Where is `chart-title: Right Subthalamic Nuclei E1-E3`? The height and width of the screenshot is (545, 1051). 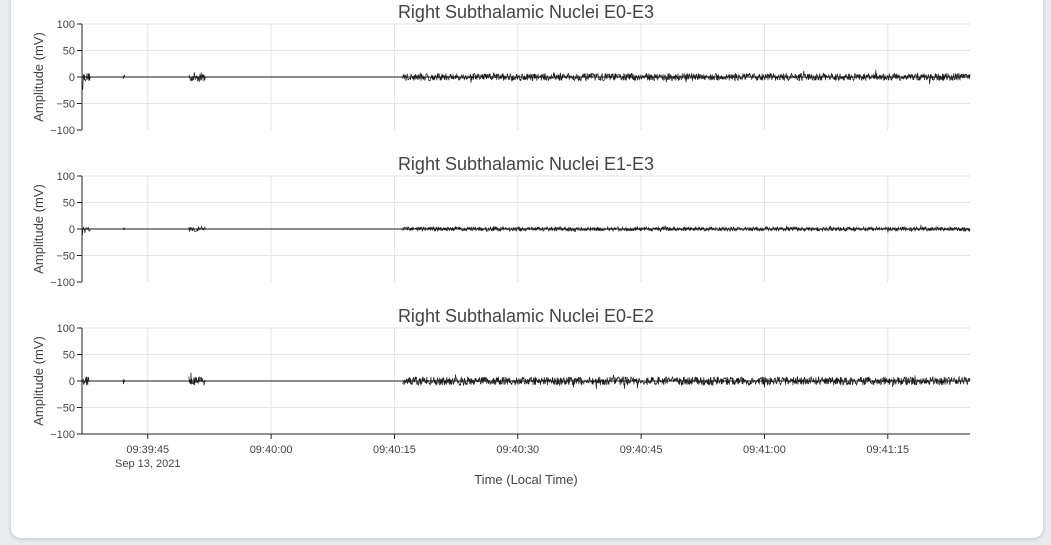 chart-title: Right Subthalamic Nuclei E1-E3 is located at coordinates (526, 164).